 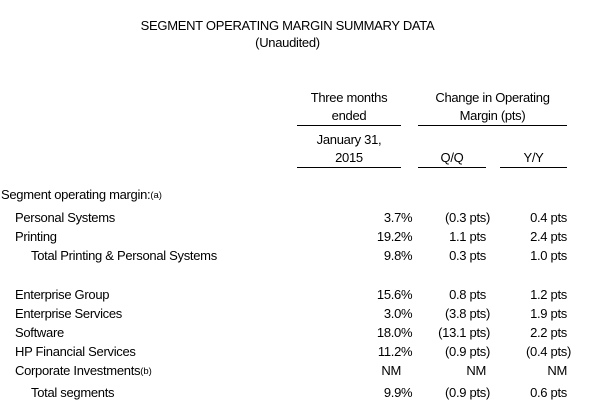 I want to click on yy-change-cell: 2.2 pts, so click(x=548, y=332).